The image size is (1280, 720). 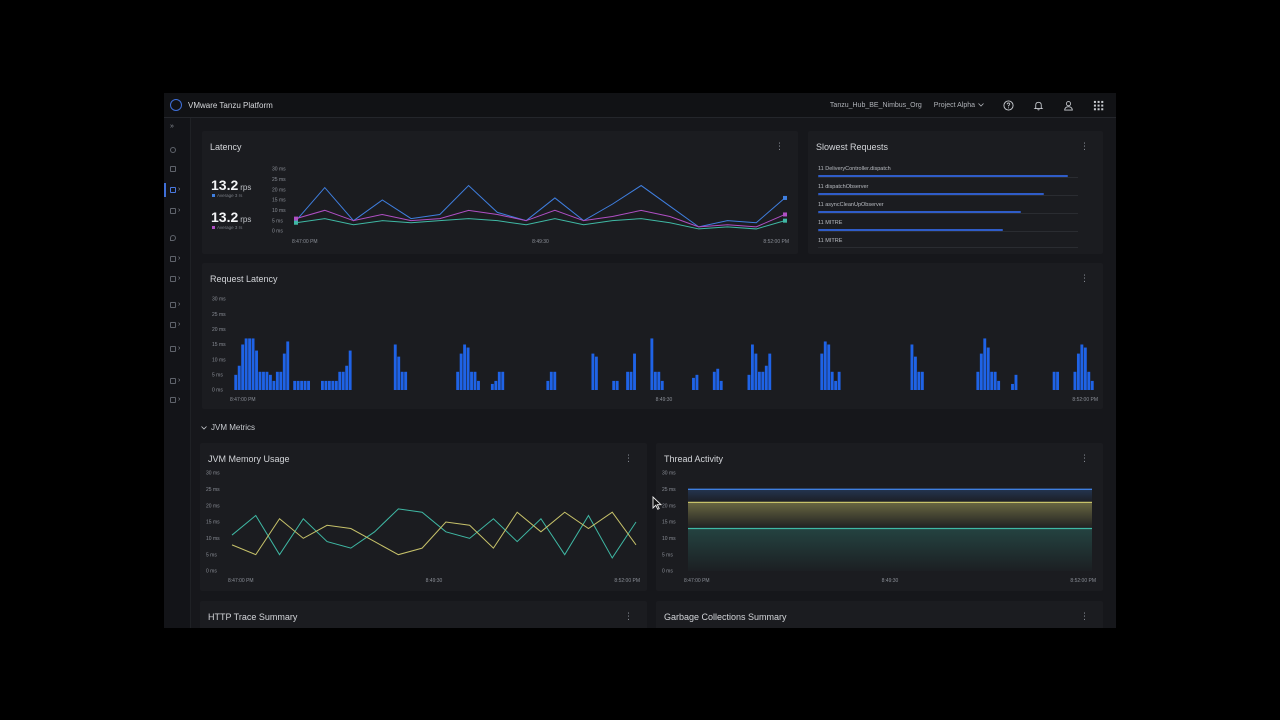 What do you see at coordinates (177, 373) in the screenshot?
I see `sidebar: » › › › › › › › › ›` at bounding box center [177, 373].